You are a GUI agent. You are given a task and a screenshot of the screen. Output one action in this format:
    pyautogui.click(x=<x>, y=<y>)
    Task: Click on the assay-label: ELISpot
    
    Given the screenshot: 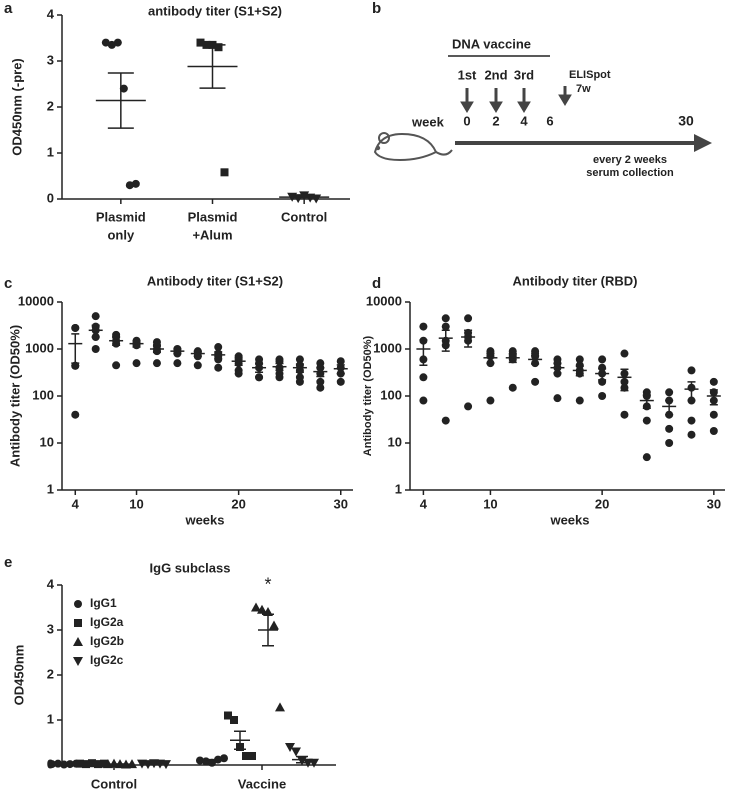 What is the action you would take?
    pyautogui.click(x=590, y=75)
    